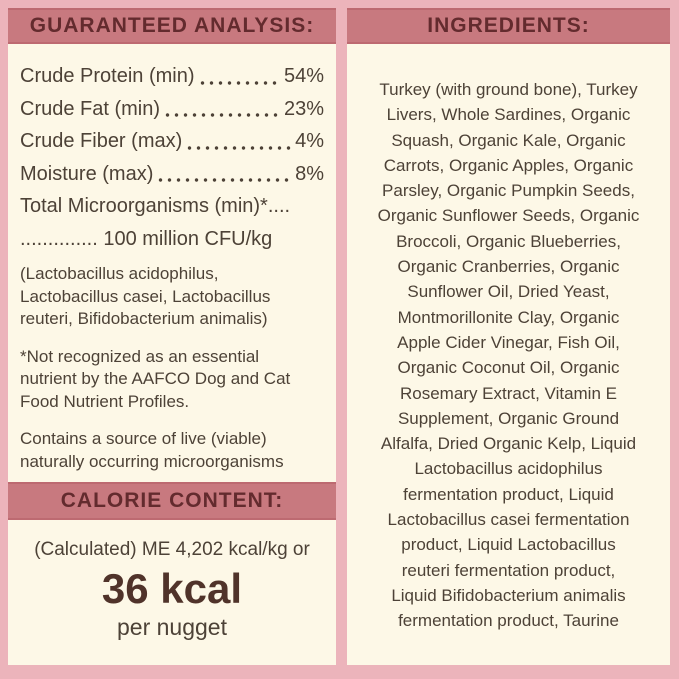 Image resolution: width=679 pixels, height=679 pixels. I want to click on analysis-row-crude-fiber: Crude Fiber (max) 4%, so click(172, 141).